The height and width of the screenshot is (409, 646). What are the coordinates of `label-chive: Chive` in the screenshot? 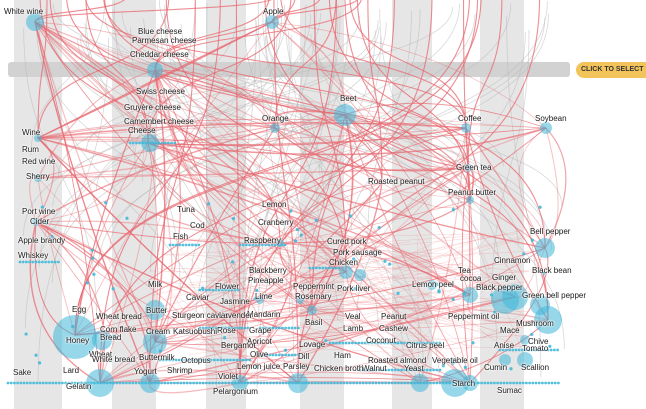 It's located at (538, 341).